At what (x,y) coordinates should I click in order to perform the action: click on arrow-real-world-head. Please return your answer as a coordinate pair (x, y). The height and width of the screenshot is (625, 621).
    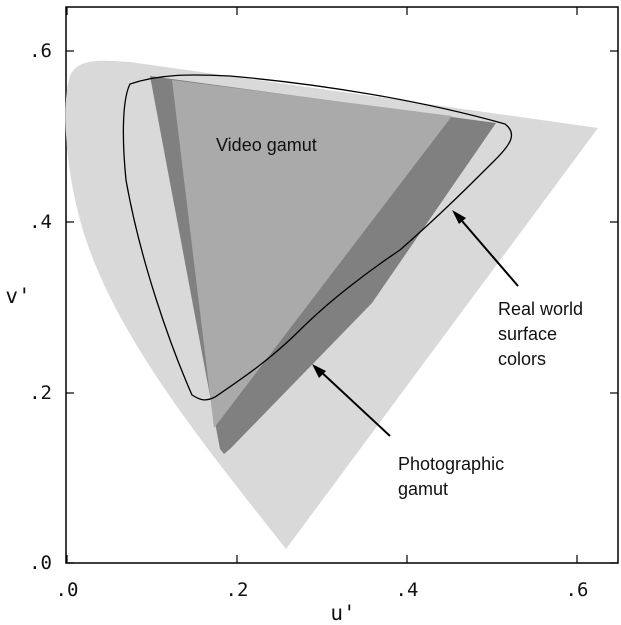
    Looking at the image, I should click on (459, 217).